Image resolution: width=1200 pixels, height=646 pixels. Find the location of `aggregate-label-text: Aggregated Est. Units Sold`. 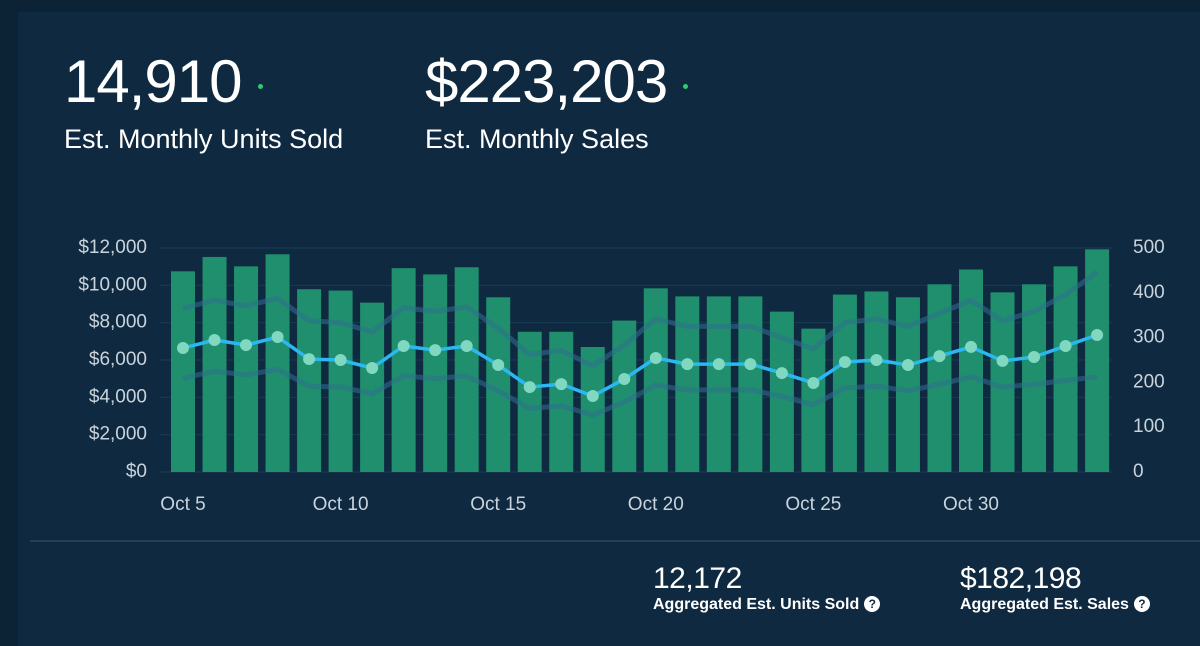

aggregate-label-text: Aggregated Est. Units Sold is located at coordinates (756, 604).